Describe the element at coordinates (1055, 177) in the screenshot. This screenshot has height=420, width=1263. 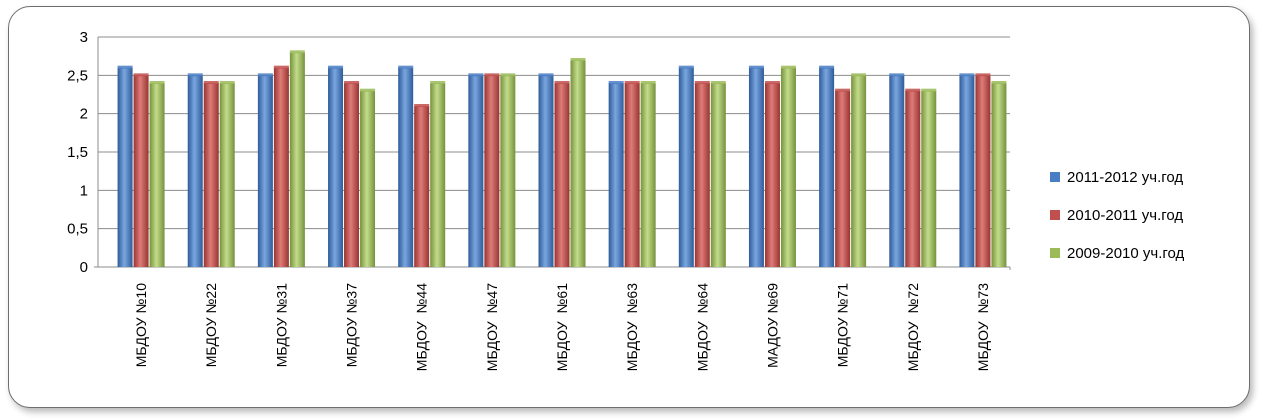
I see `legend-swatch-2011-2012` at that location.